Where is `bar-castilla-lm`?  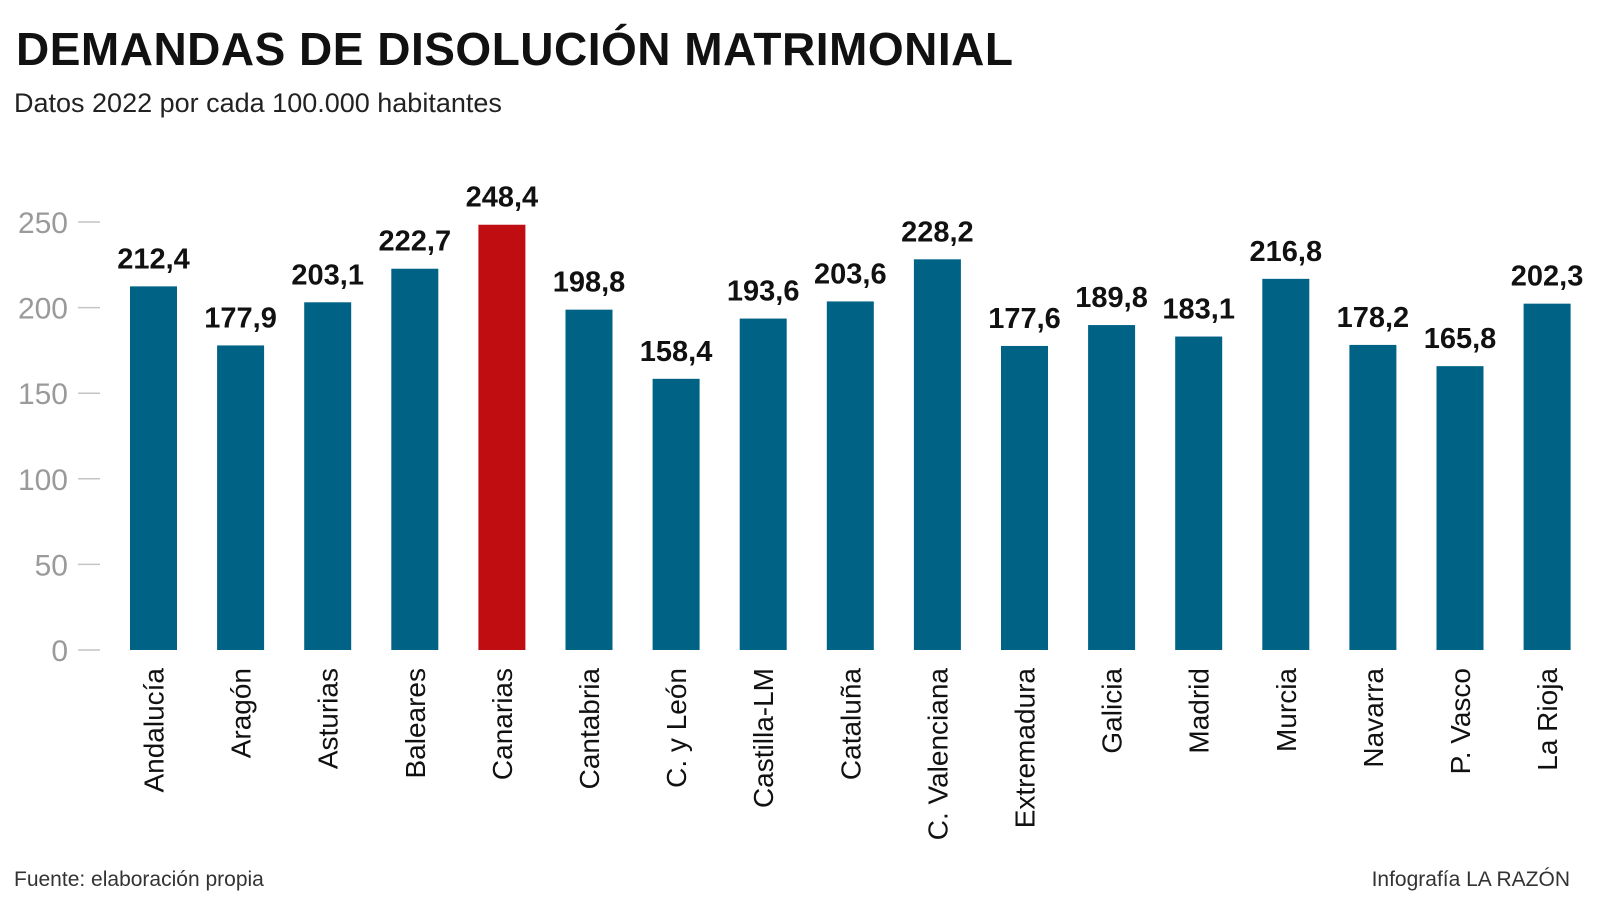
bar-castilla-lm is located at coordinates (763, 484).